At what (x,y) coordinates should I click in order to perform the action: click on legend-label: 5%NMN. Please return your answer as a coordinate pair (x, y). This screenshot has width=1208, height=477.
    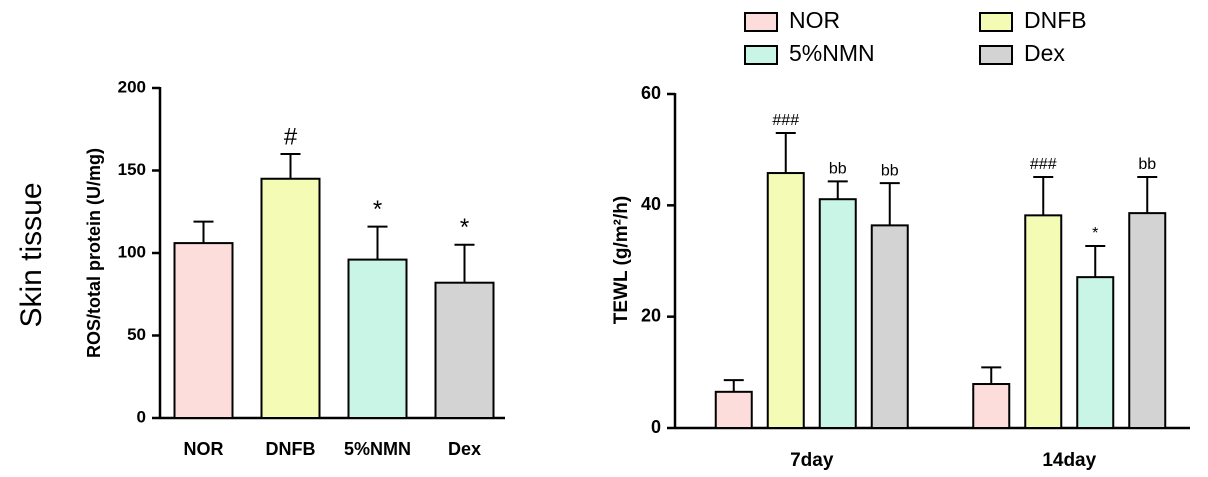
    Looking at the image, I should click on (832, 53).